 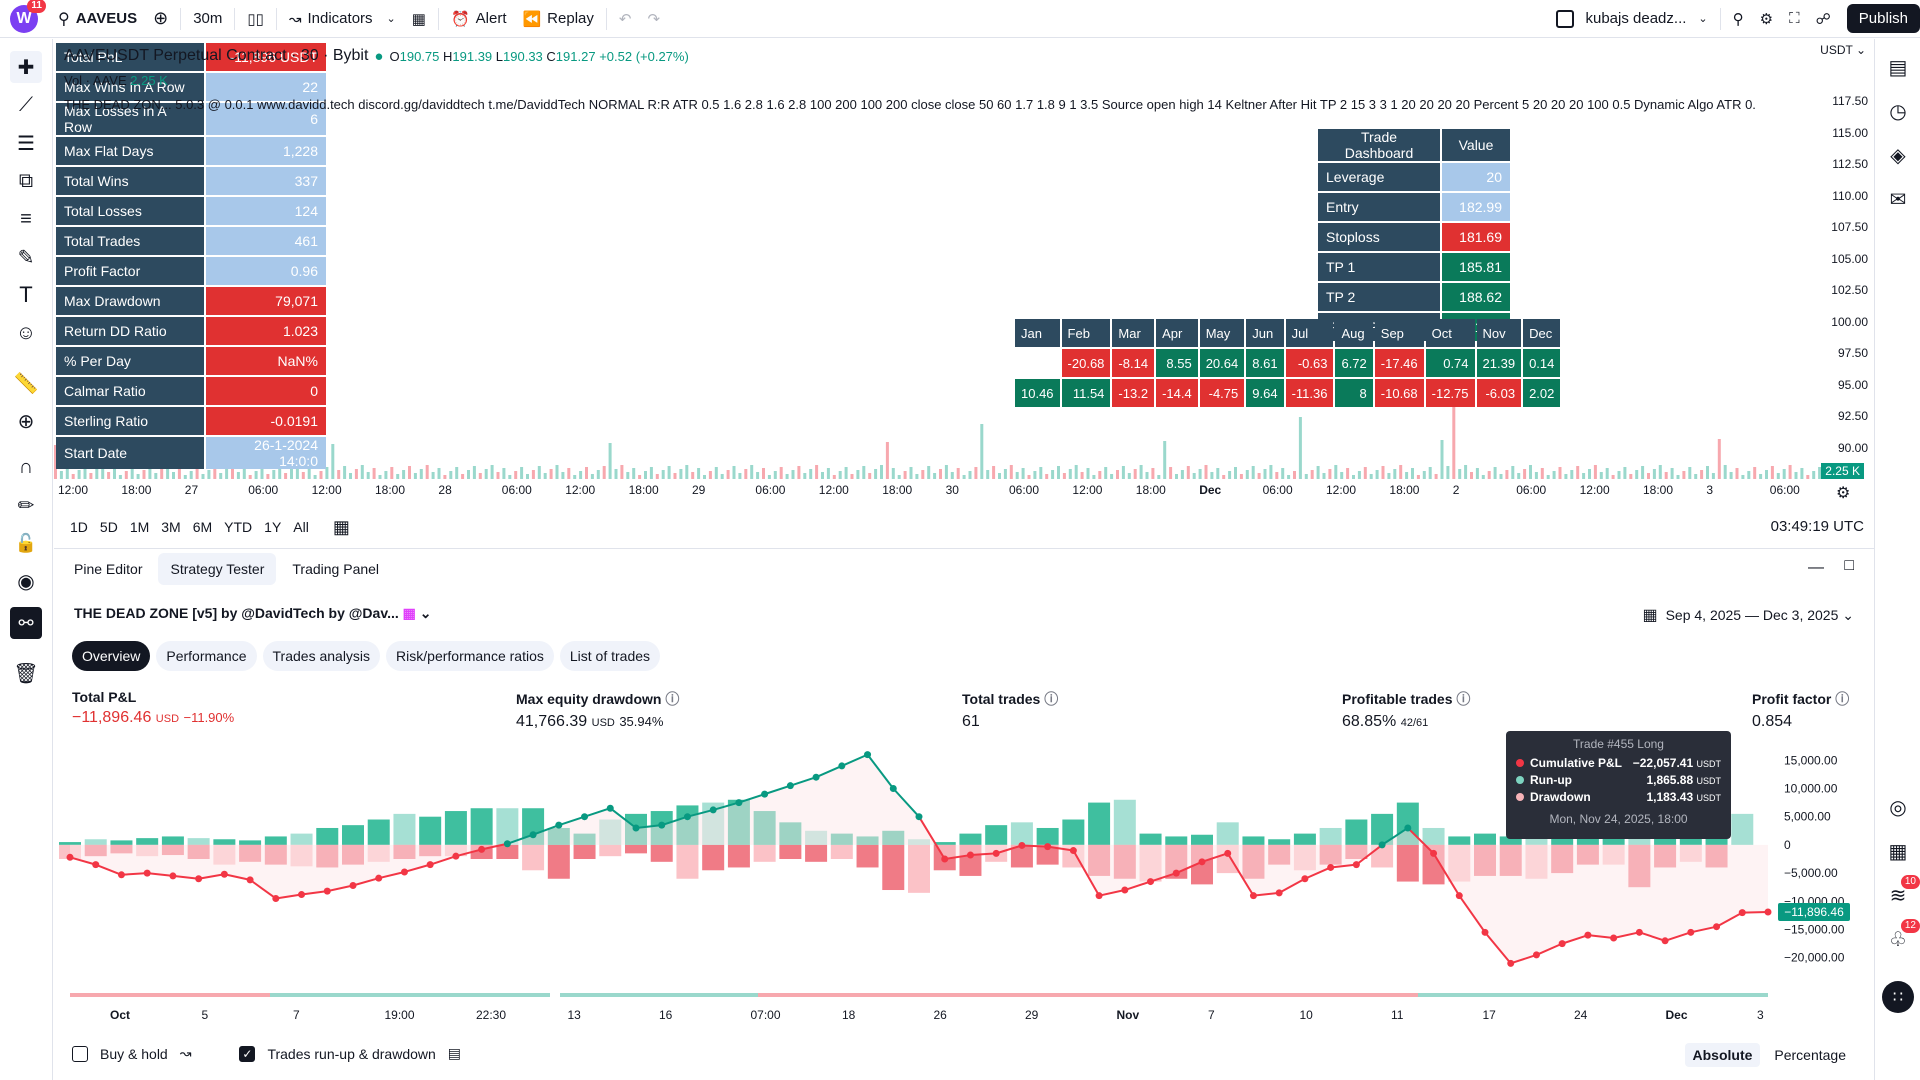 What do you see at coordinates (171, 527) in the screenshot?
I see `range-button-3m: 3M` at bounding box center [171, 527].